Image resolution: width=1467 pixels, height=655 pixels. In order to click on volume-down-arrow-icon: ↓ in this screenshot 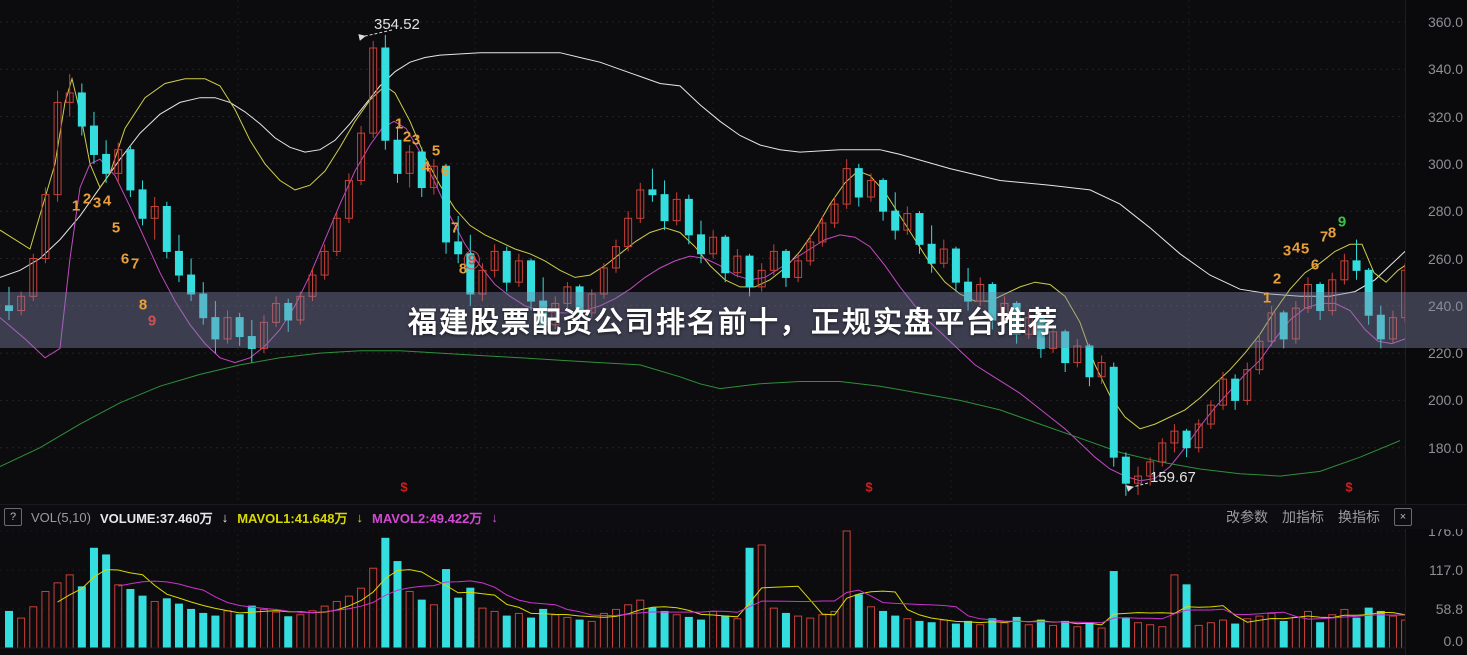, I will do `click(225, 517)`.